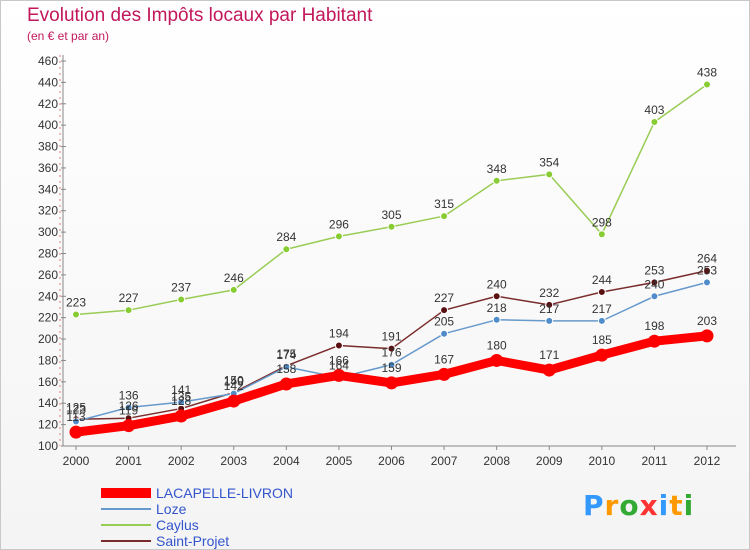 This screenshot has width=750, height=550. Describe the element at coordinates (126, 493) in the screenshot. I see `legend-swatch-lacapelle-livron` at that location.